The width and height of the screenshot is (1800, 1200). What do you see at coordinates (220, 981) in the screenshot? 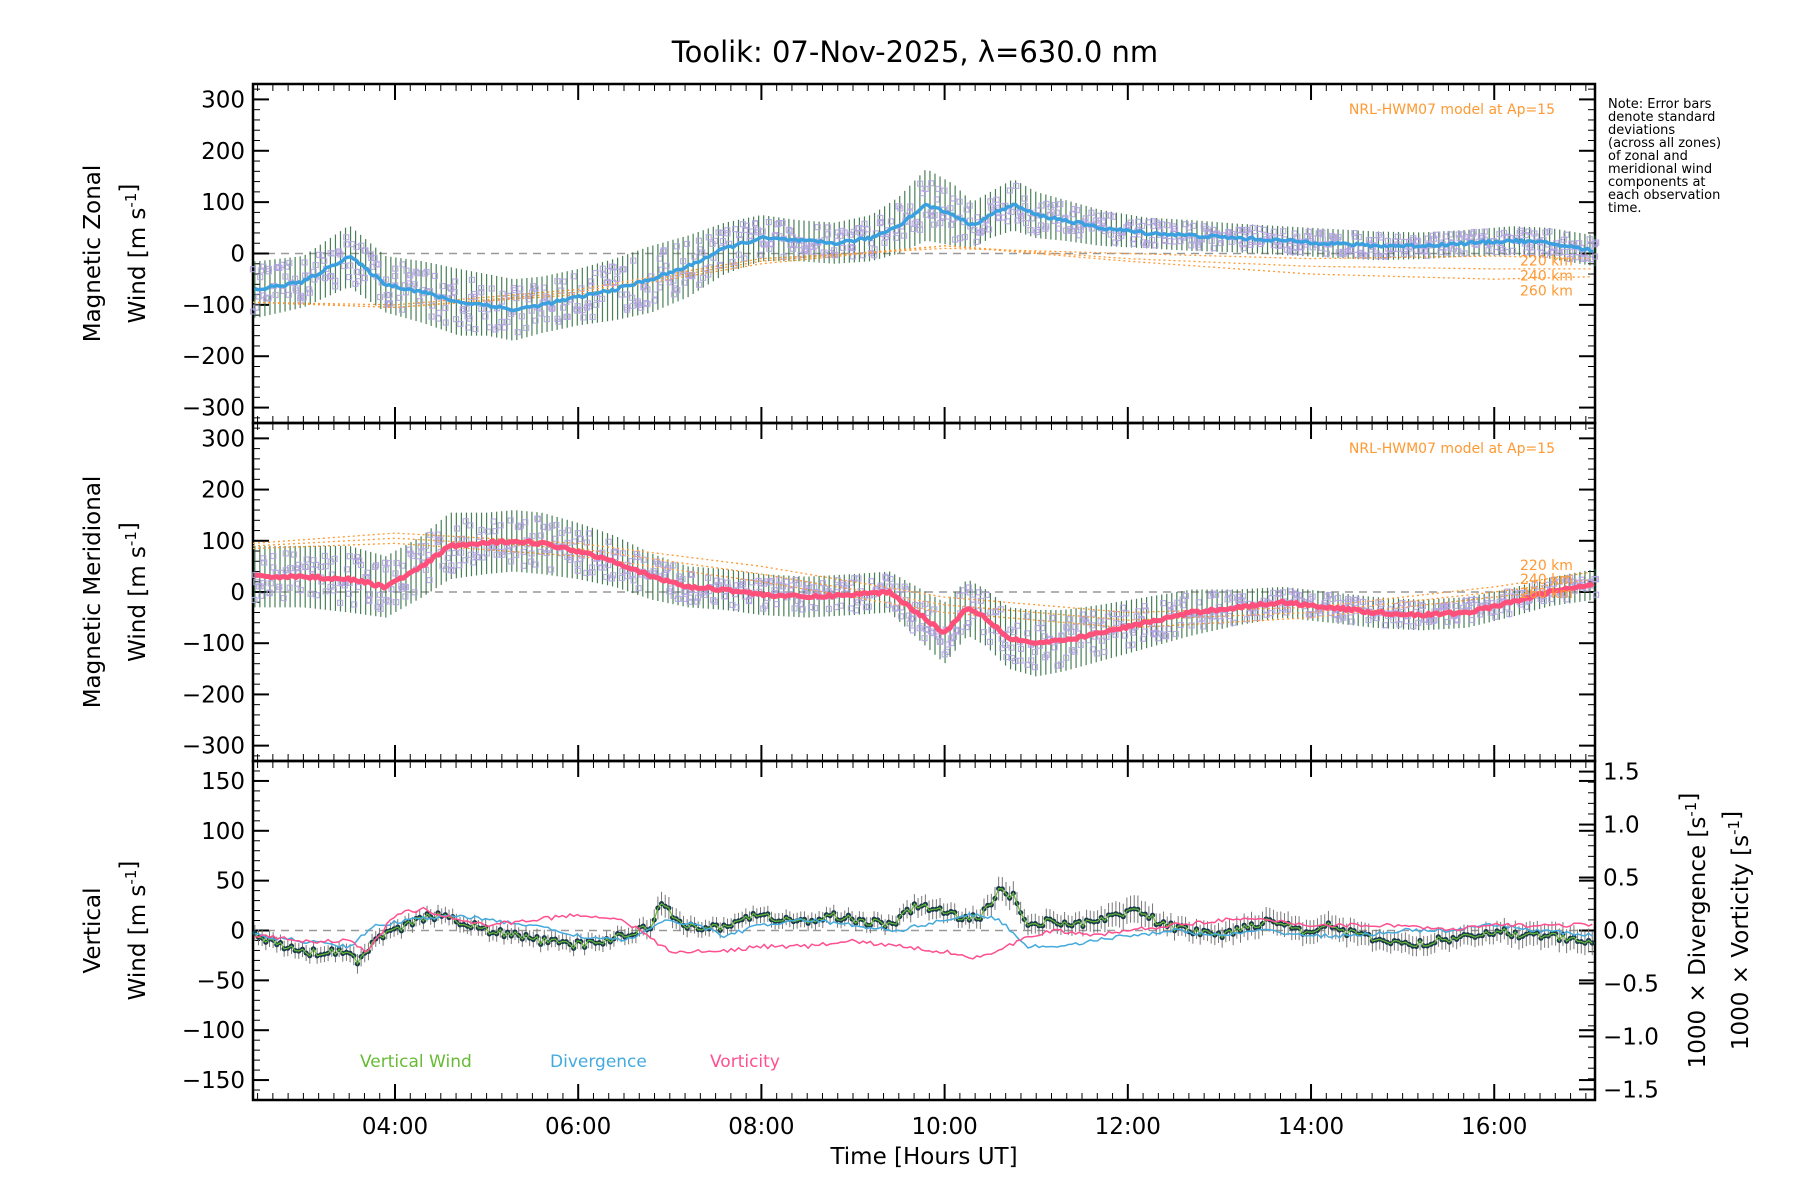
I see `y-tick-label: −50` at bounding box center [220, 981].